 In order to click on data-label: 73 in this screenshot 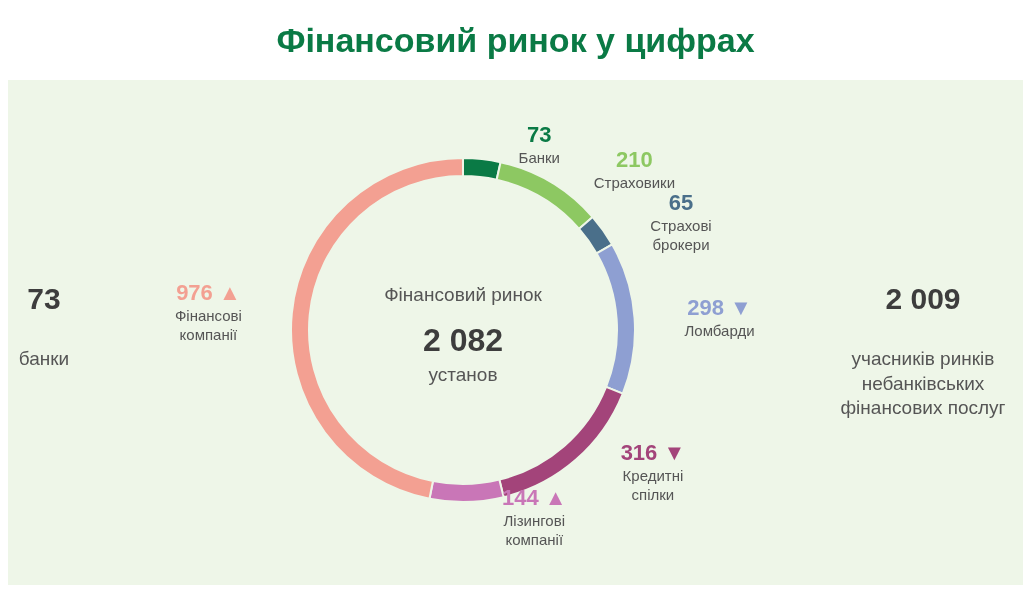, I will do `click(539, 135)`.